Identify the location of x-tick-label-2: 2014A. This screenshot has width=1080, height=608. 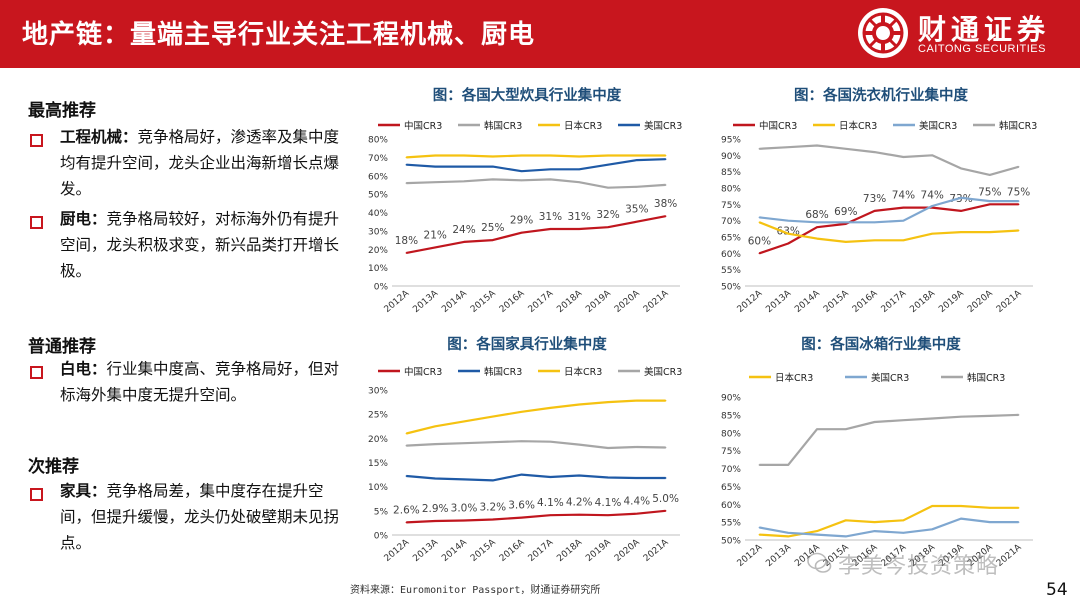
(454, 301).